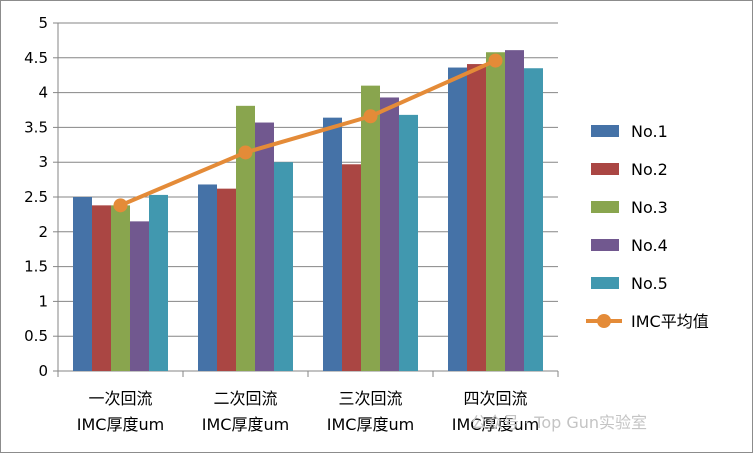 This screenshot has width=753, height=453. What do you see at coordinates (604, 321) in the screenshot?
I see `legend-marker` at bounding box center [604, 321].